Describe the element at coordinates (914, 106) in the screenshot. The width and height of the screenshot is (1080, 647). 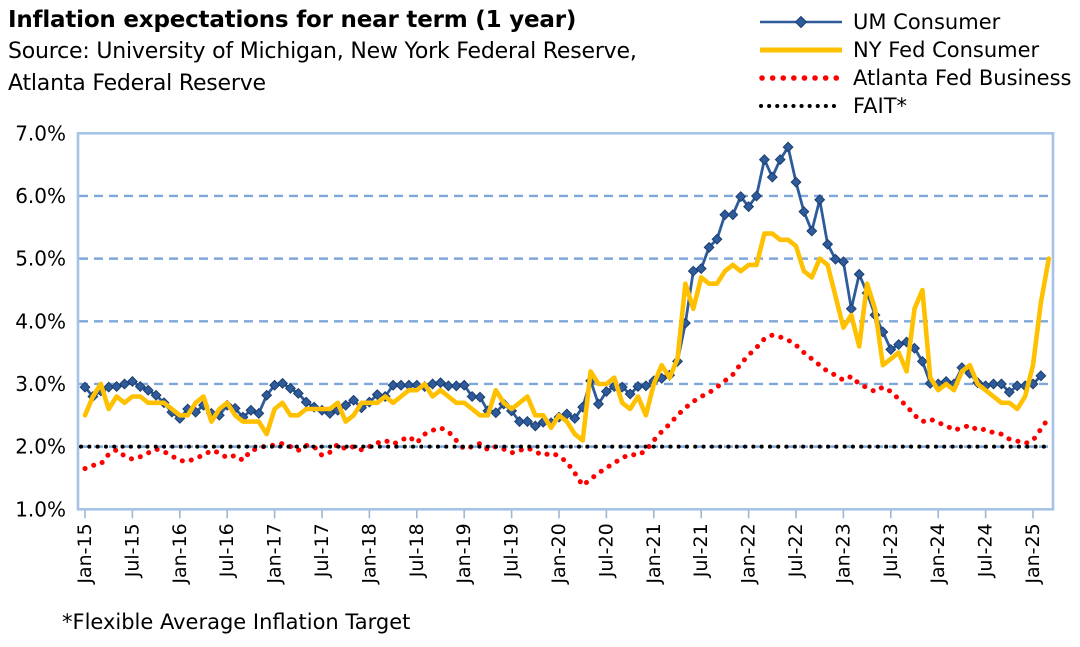
I see `legend-item-fait: FAIT*` at that location.